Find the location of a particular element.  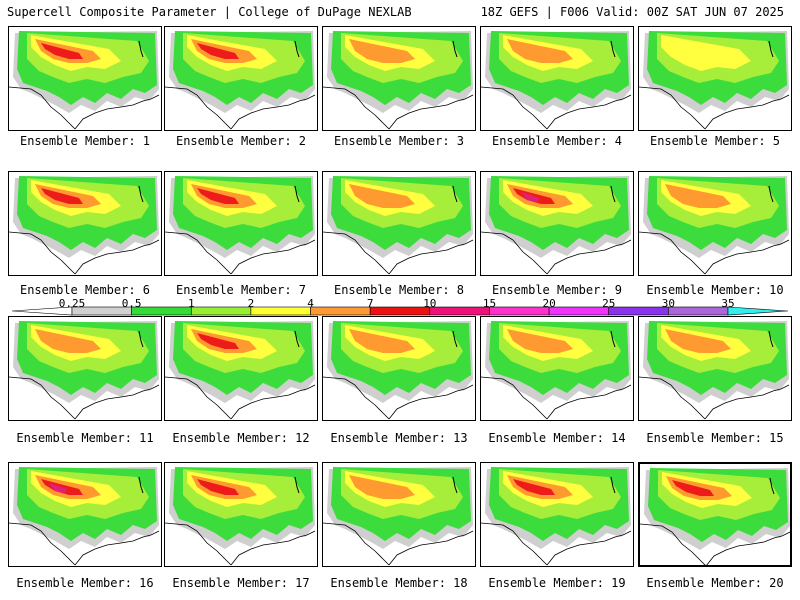

magenta-shading is located at coordinates (530, 197).